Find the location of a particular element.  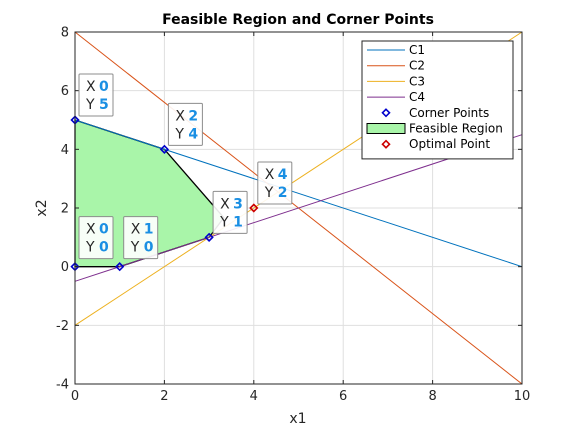

x-tick-label: 4 is located at coordinates (254, 396).